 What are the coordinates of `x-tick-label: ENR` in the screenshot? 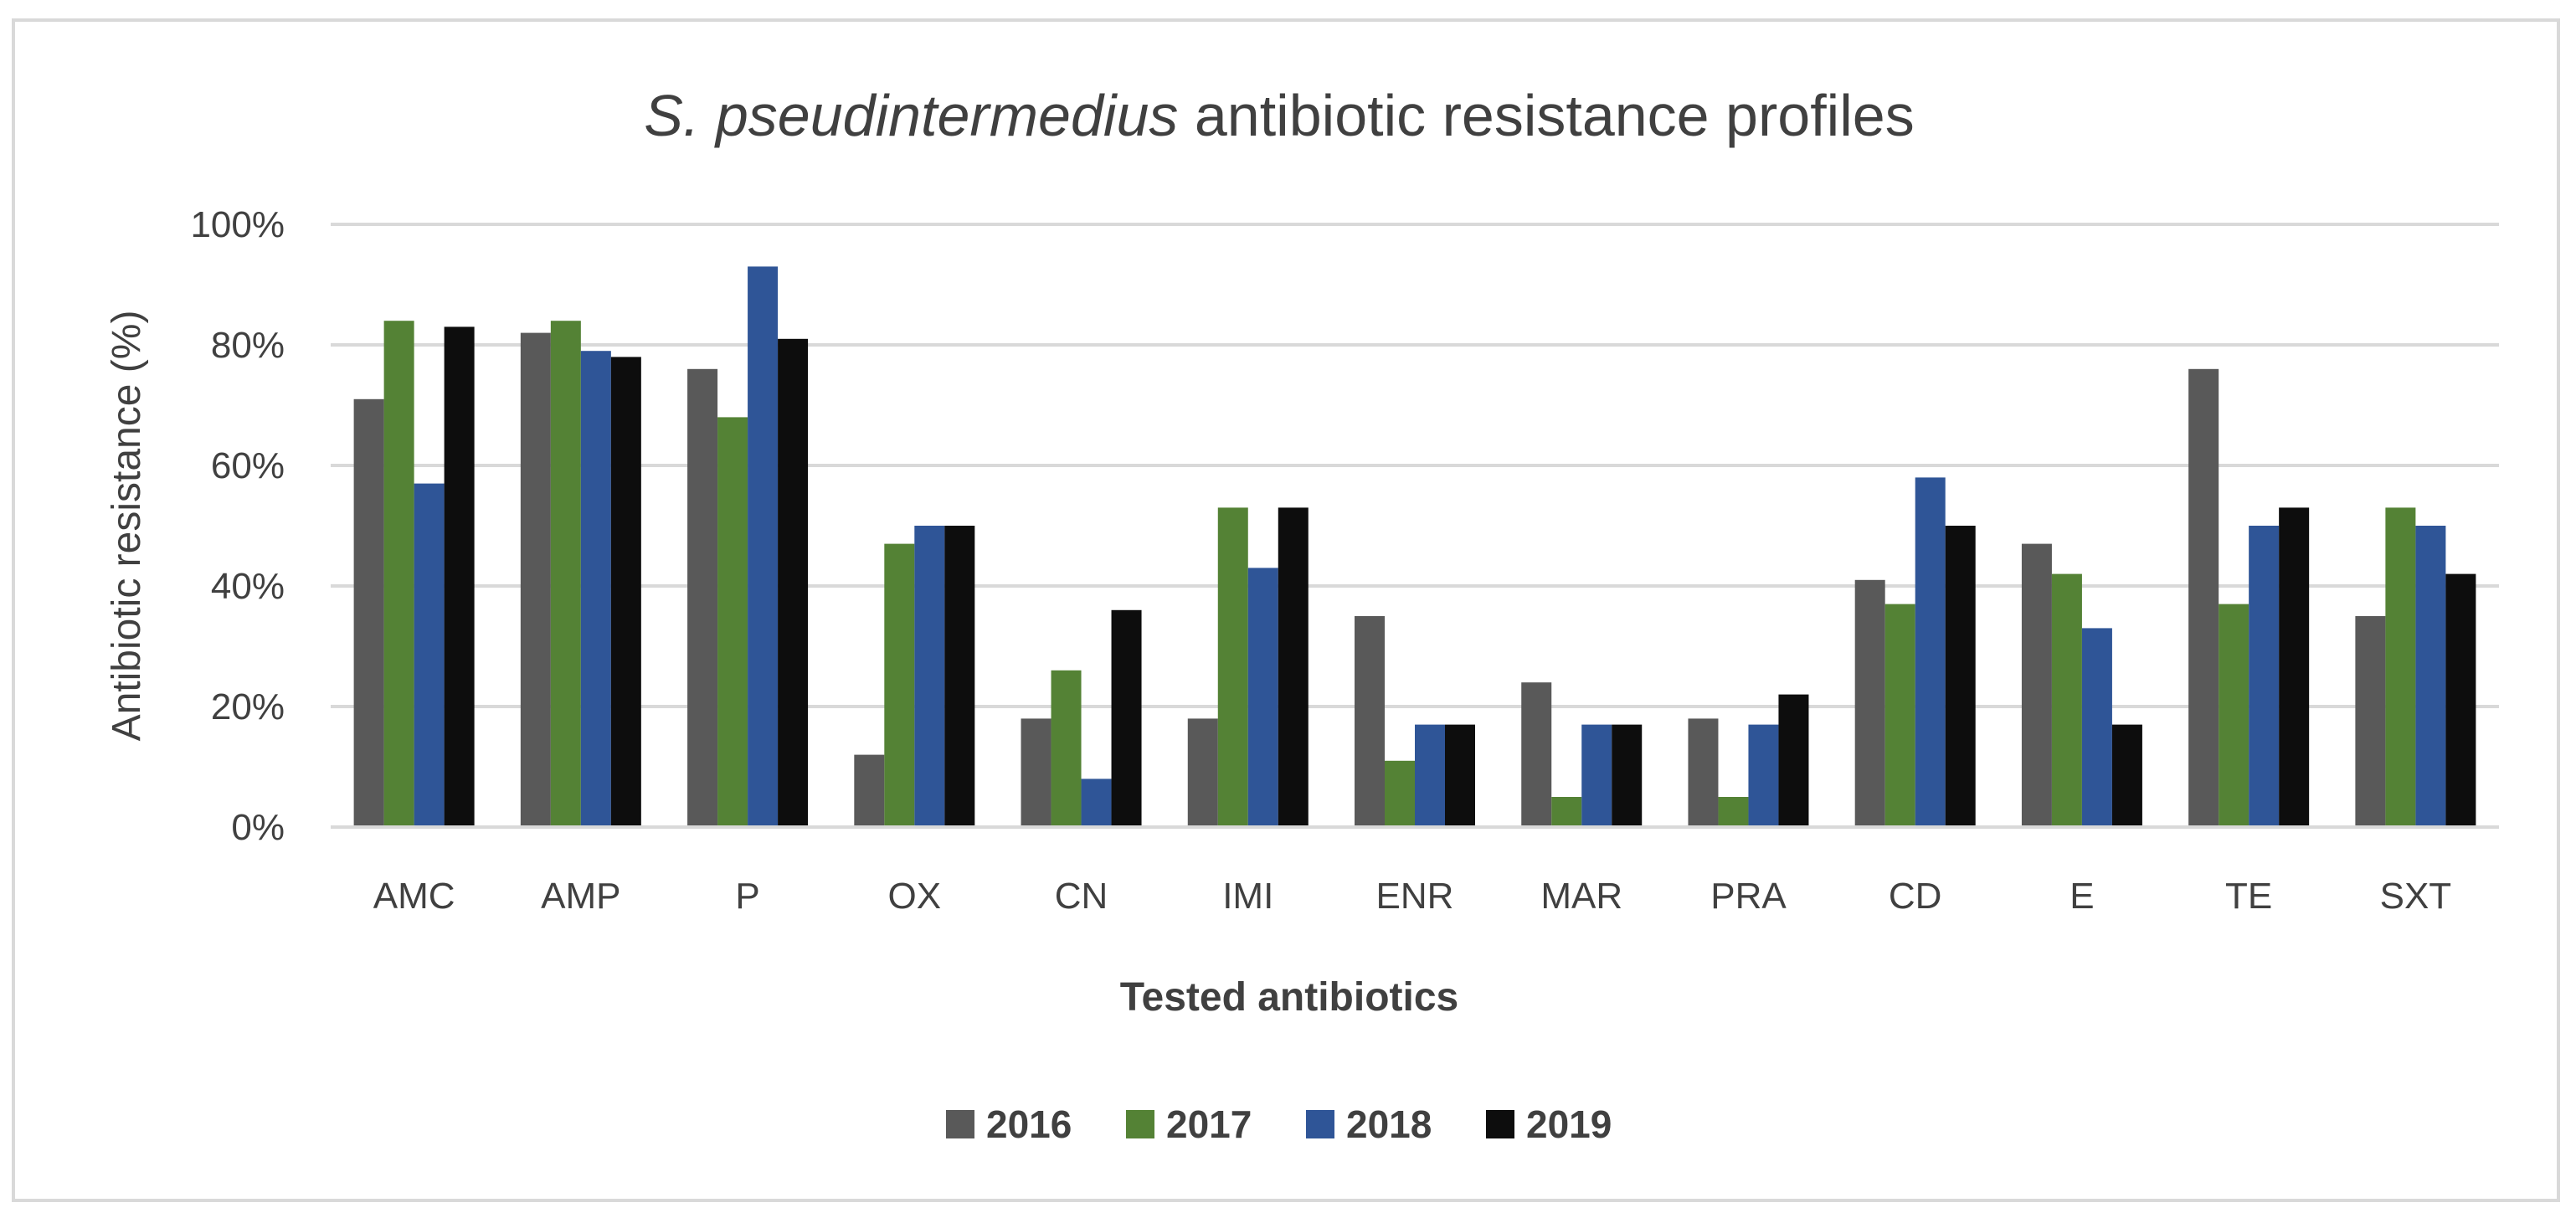 It's located at (1415, 896).